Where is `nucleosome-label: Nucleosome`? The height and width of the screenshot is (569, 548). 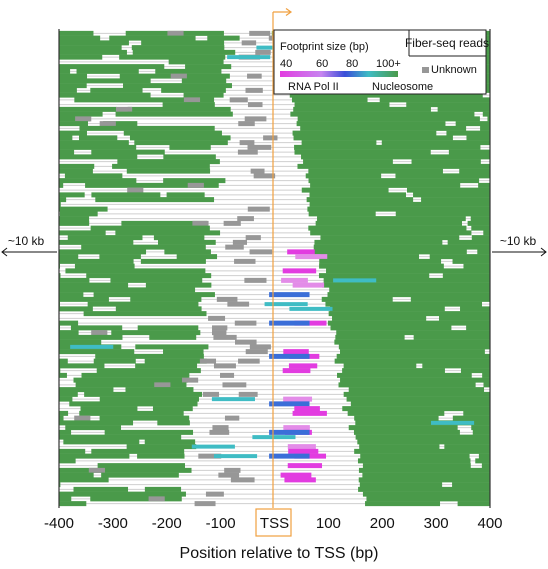 nucleosome-label: Nucleosome is located at coordinates (402, 87).